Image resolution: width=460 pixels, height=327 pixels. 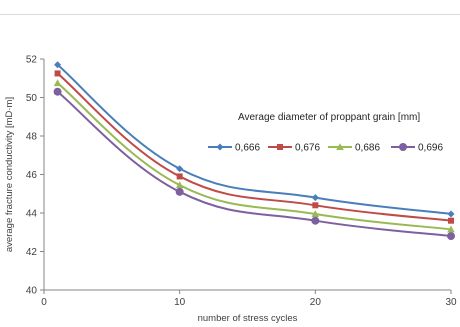 What do you see at coordinates (354, 148) in the screenshot?
I see `legend-item-0,686: 0,686` at bounding box center [354, 148].